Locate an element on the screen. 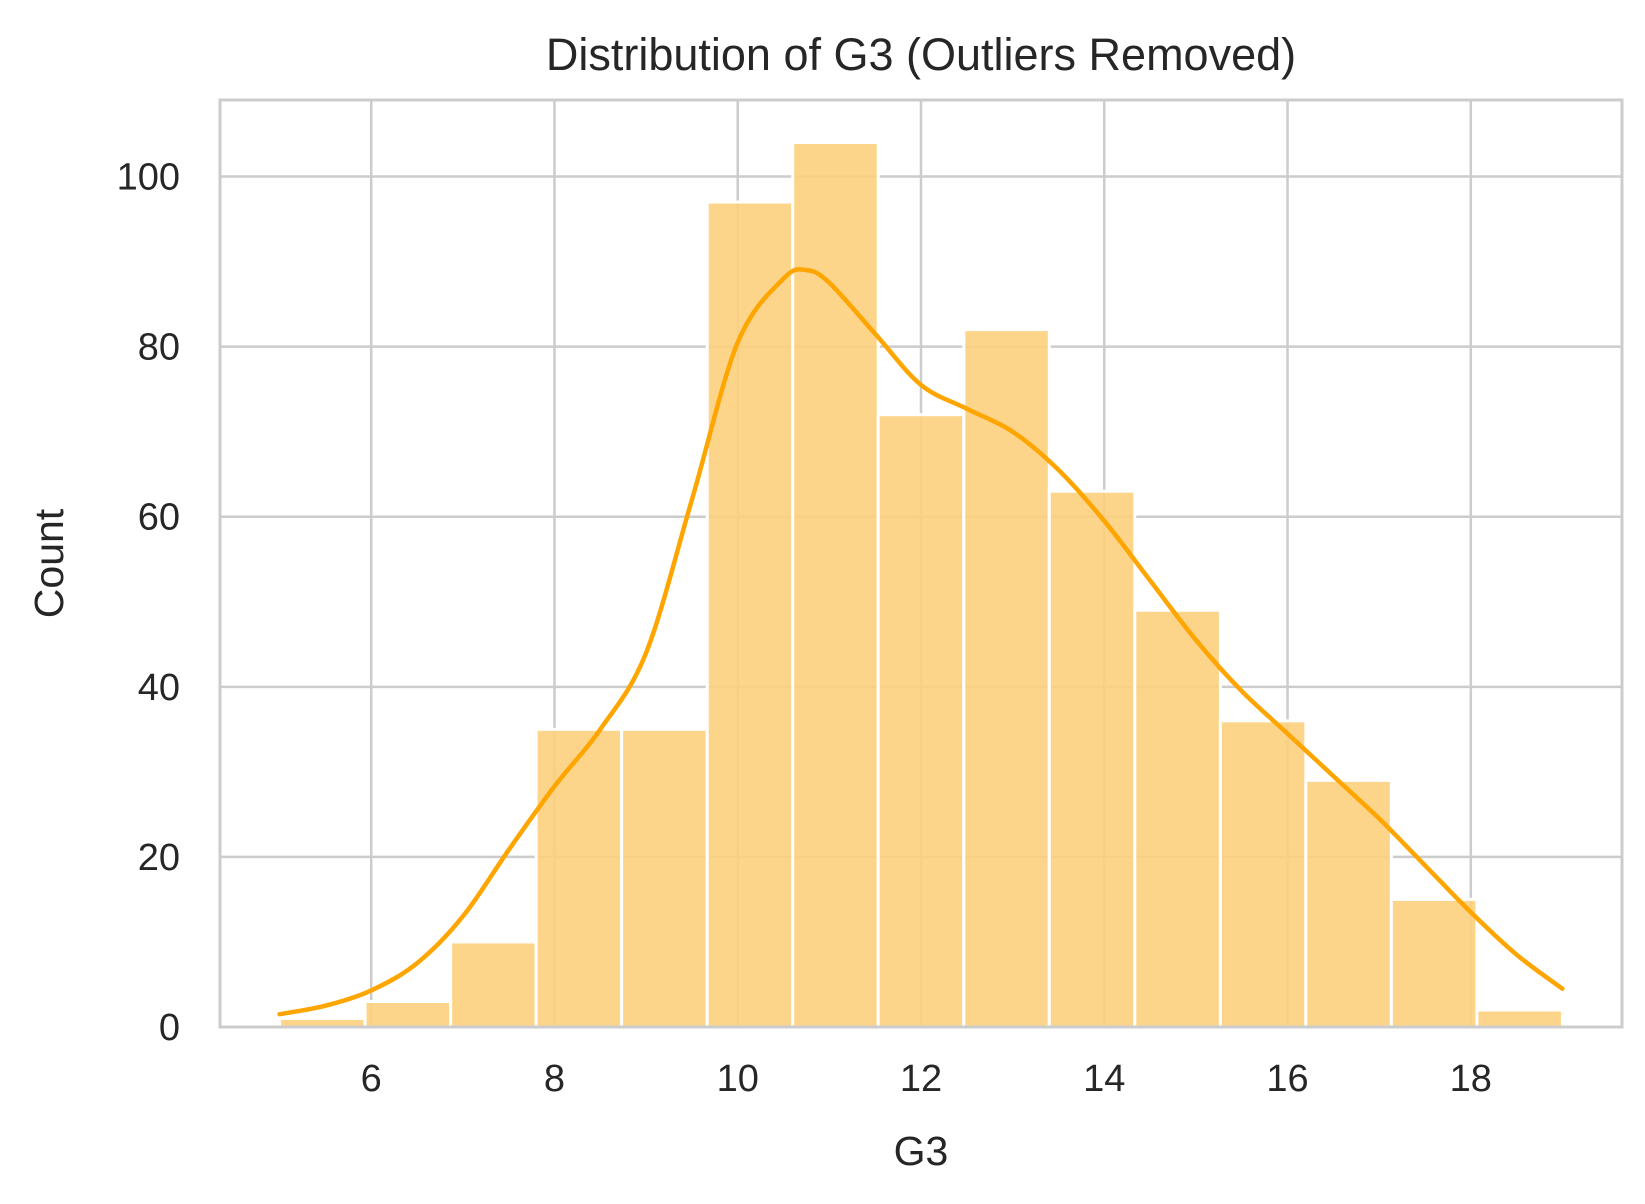 Image resolution: width=1645 pixels, height=1204 pixels. y-axis-label: Count is located at coordinates (49, 563).